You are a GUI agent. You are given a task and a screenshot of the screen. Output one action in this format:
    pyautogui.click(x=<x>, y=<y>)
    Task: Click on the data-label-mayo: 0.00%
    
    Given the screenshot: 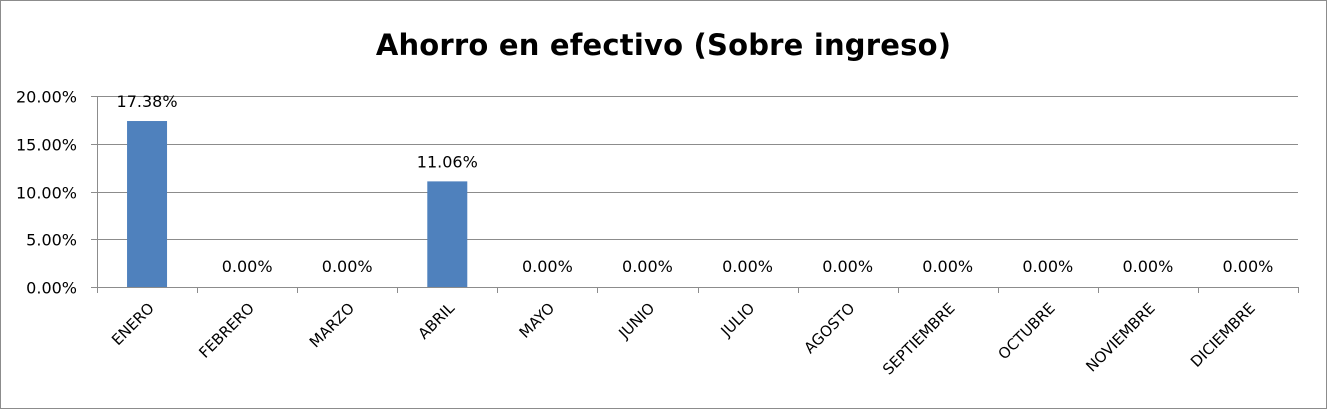 What is the action you would take?
    pyautogui.click(x=547, y=266)
    